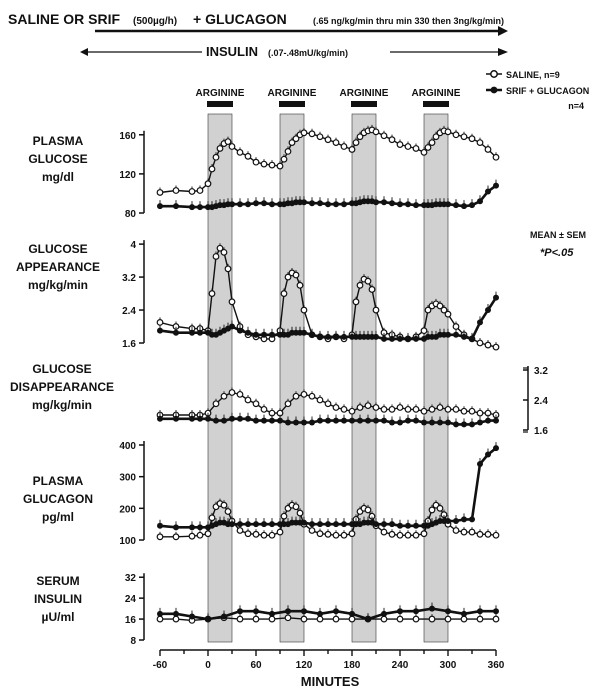 This screenshot has height=692, width=614. I want to click on appearance-y-tick-label-1: 2.4, so click(129, 311).